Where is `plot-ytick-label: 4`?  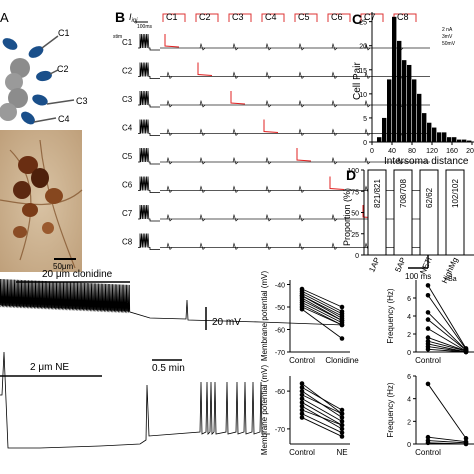 plot-ytick-label: 4 is located at coordinates (409, 400).